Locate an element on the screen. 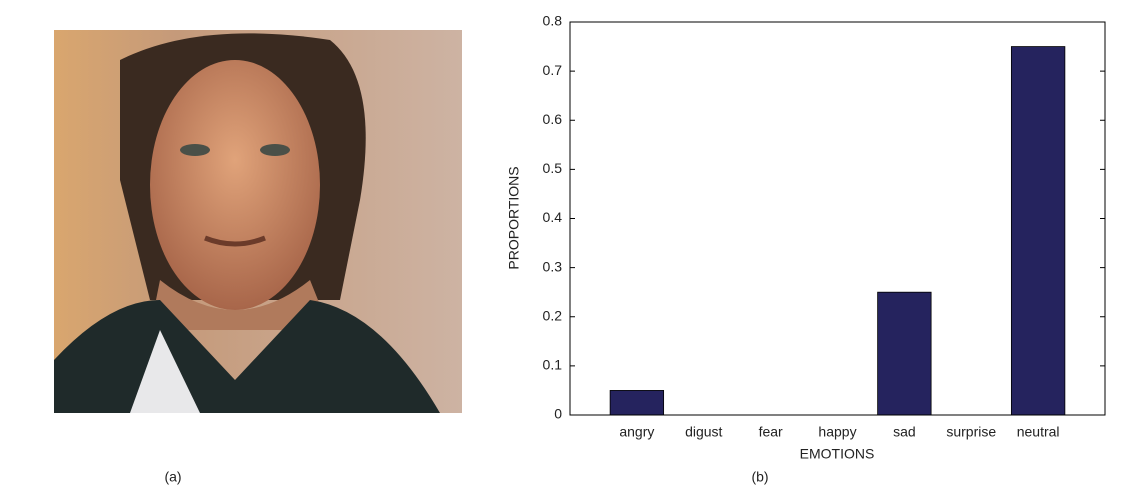 This screenshot has width=1140, height=490. y-axis-title: PROPORTIONS is located at coordinates (514, 217).